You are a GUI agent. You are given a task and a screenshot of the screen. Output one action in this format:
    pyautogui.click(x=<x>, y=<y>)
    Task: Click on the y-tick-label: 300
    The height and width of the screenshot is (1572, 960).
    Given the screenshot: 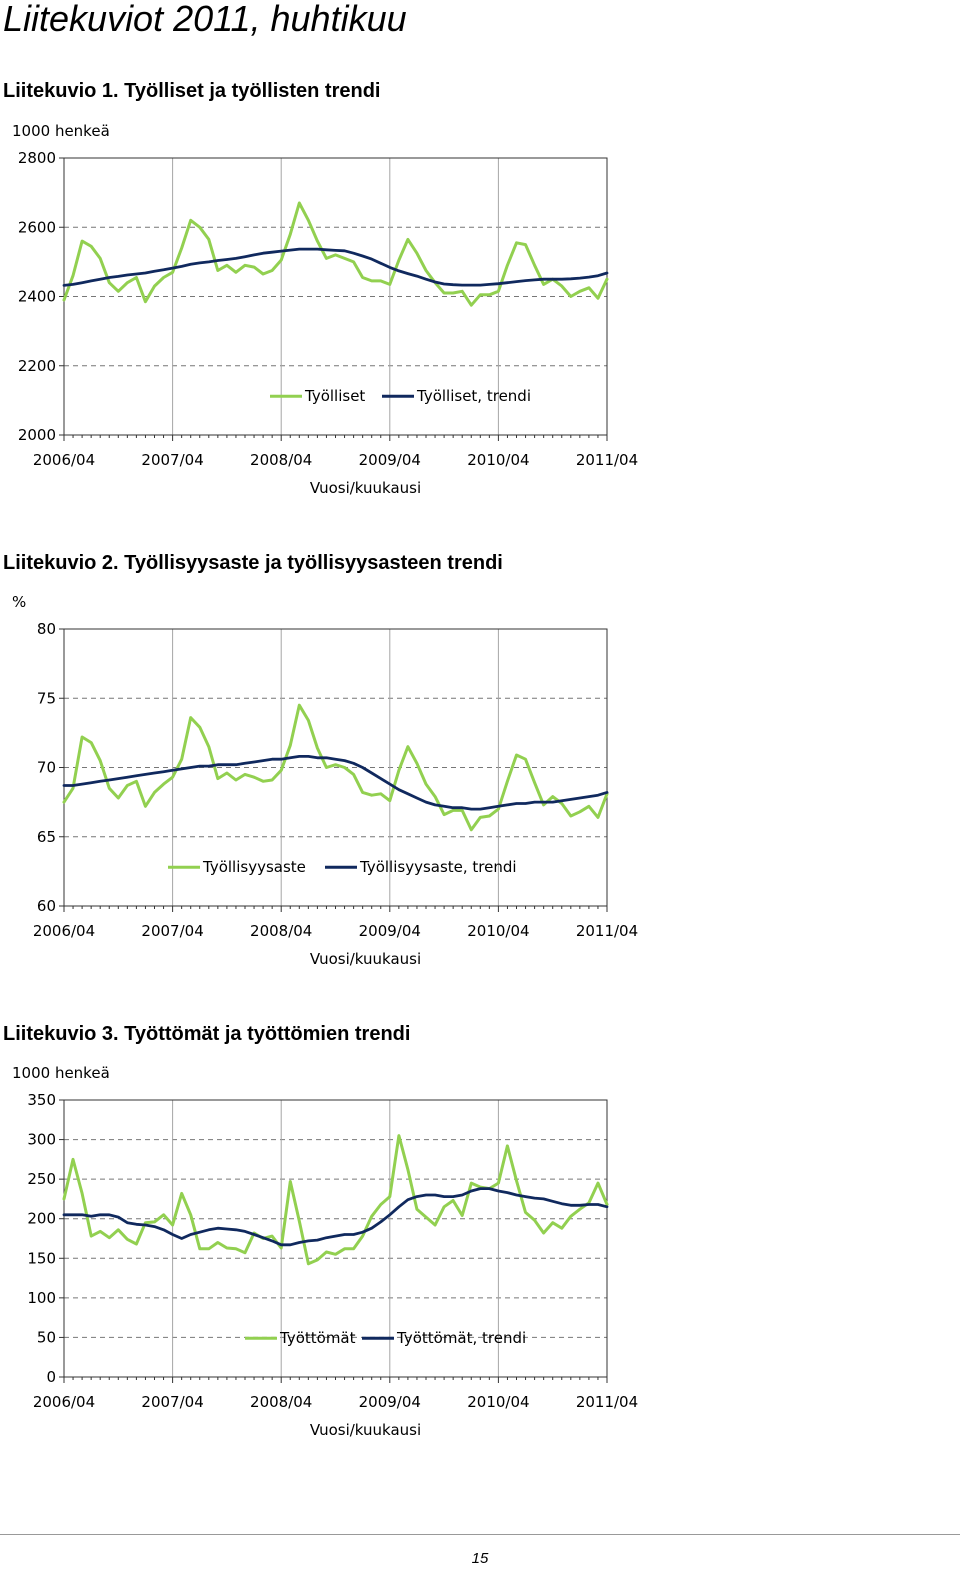 What is the action you would take?
    pyautogui.click(x=41, y=1140)
    